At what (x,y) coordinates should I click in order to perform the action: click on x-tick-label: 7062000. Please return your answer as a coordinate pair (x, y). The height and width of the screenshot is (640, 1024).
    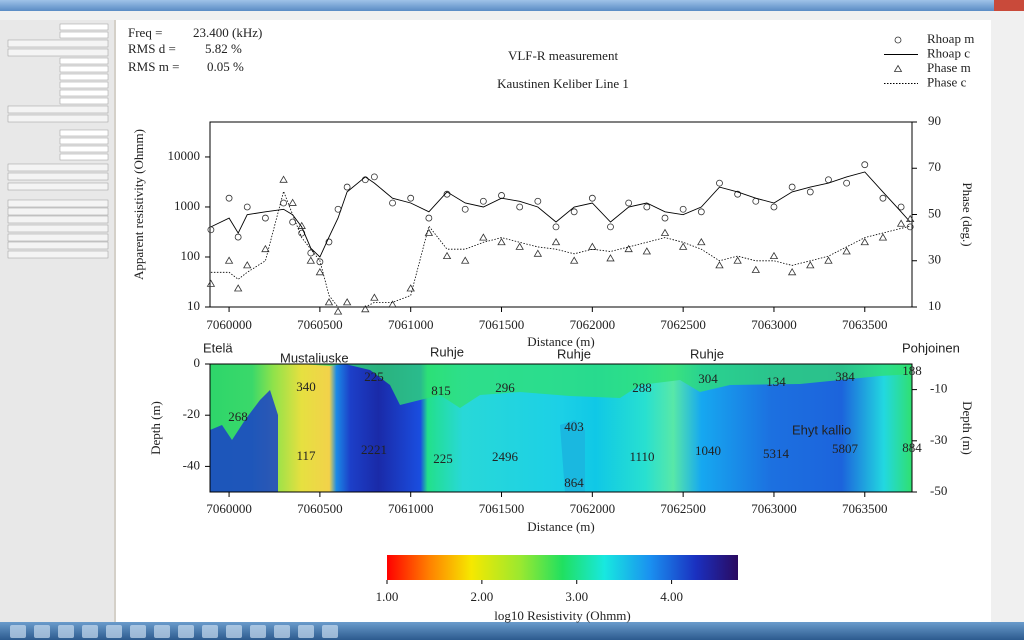
    Looking at the image, I should click on (593, 324).